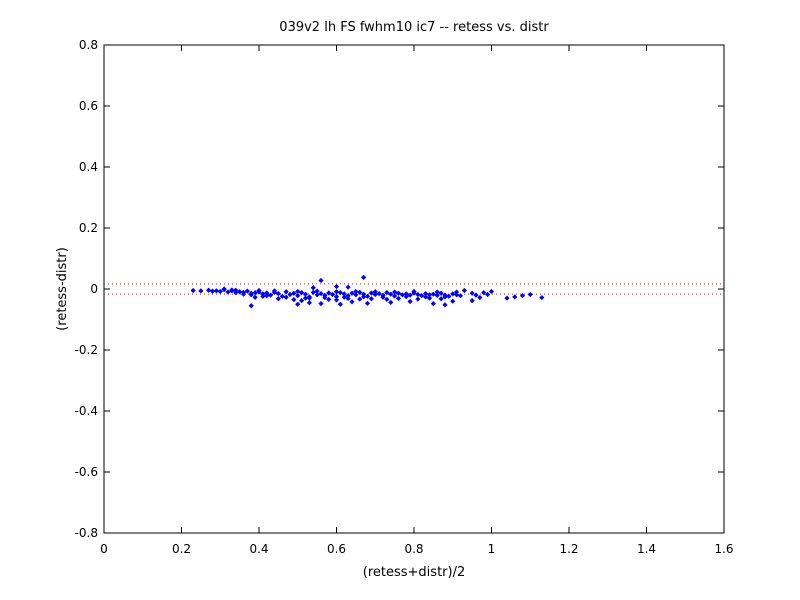 This screenshot has height=600, width=800. I want to click on y-axis-label: (retess-distr), so click(62, 289).